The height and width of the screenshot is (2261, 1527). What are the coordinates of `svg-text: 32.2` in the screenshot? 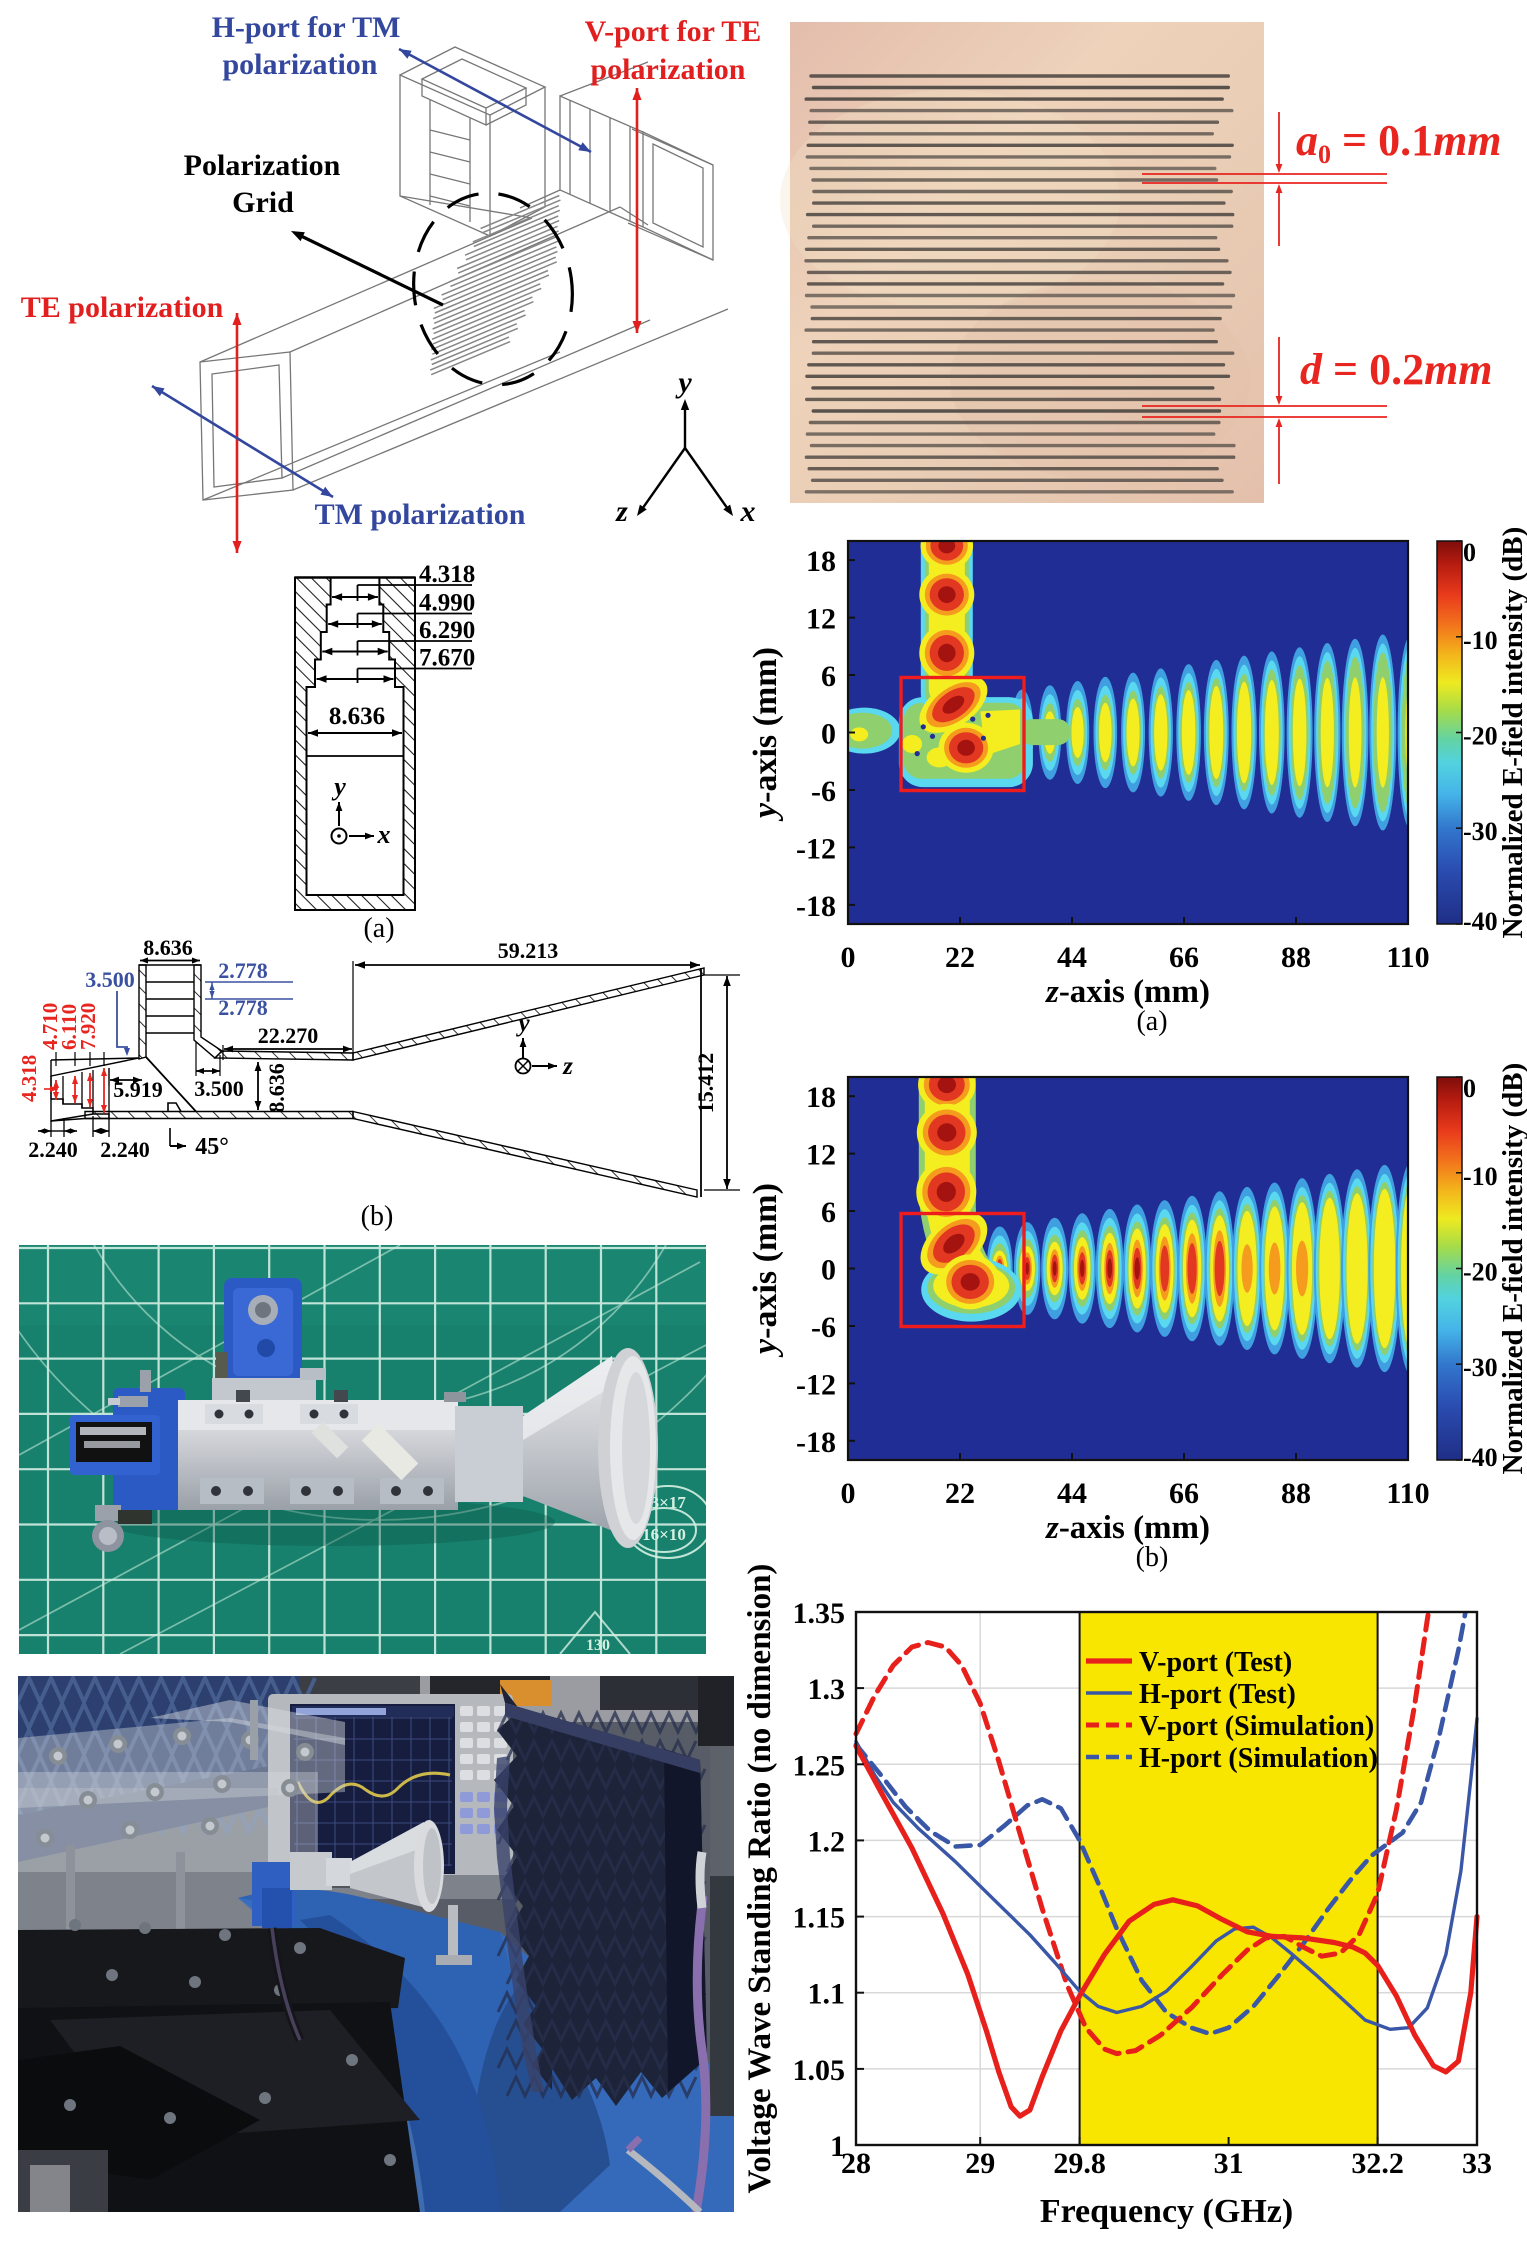 It's located at (1377, 2163).